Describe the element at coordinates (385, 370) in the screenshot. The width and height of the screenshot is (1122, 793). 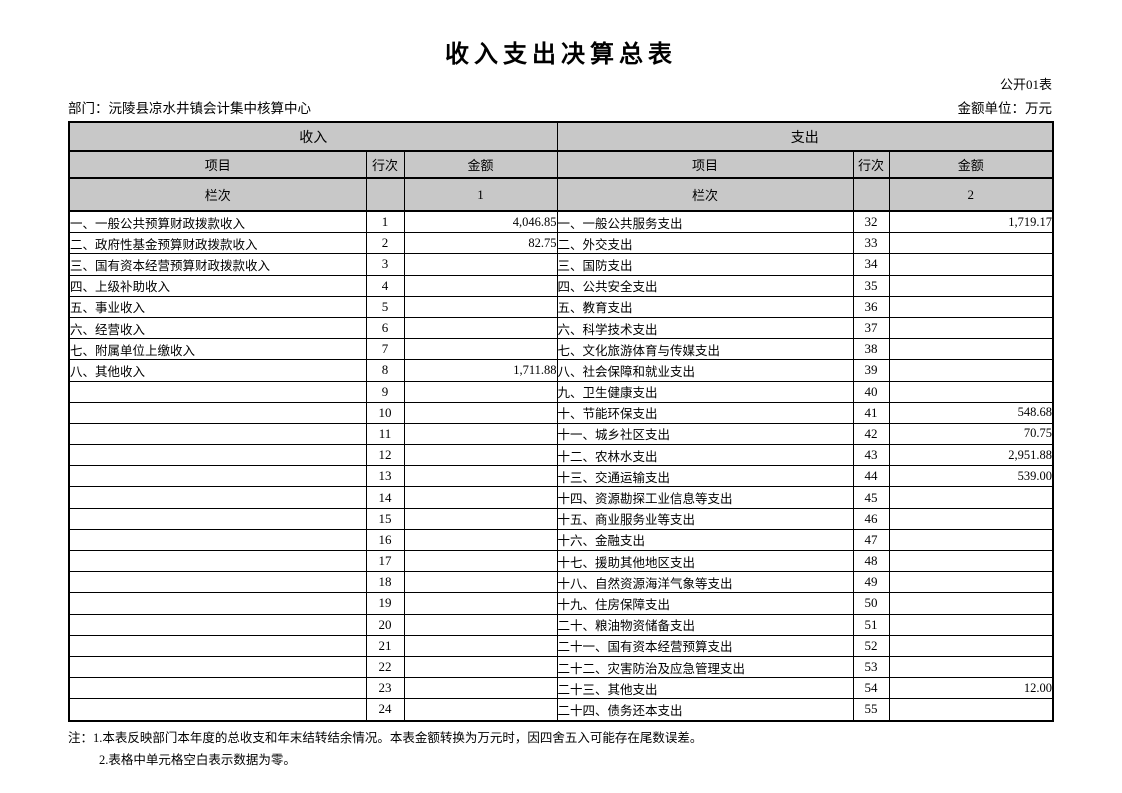
I see `income-line-cell: 8` at that location.